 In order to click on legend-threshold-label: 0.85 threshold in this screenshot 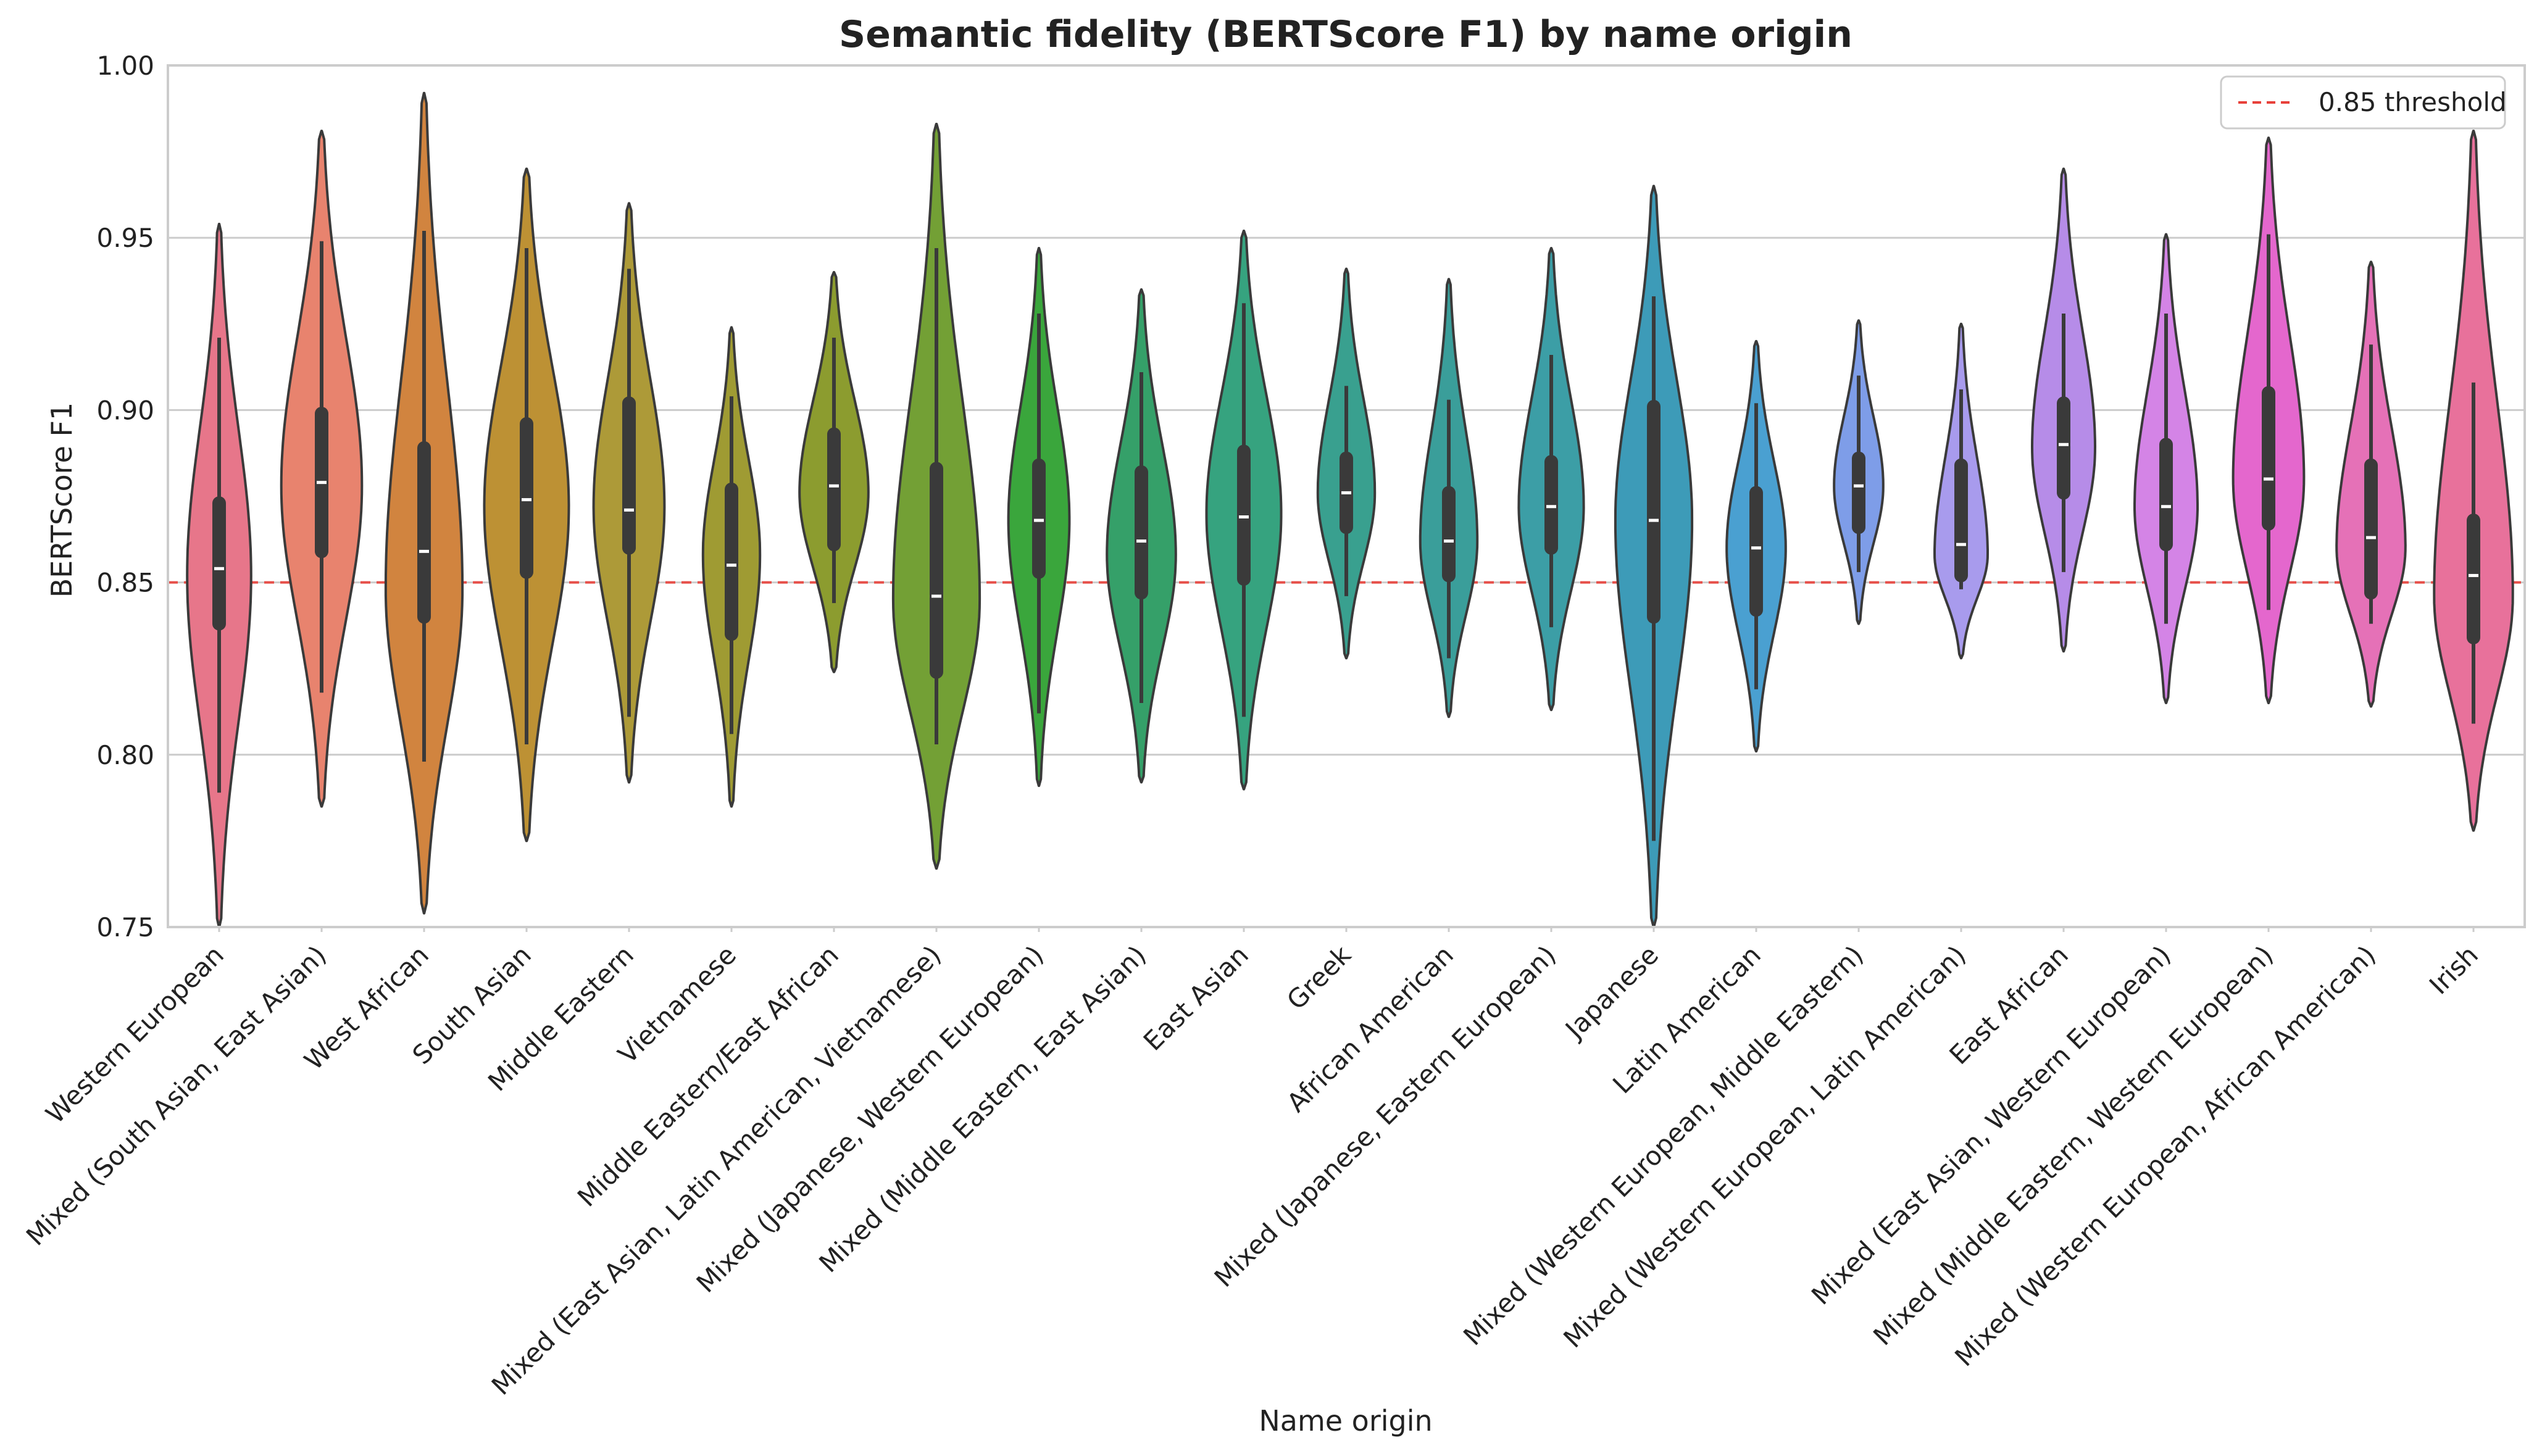, I will do `click(2413, 102)`.